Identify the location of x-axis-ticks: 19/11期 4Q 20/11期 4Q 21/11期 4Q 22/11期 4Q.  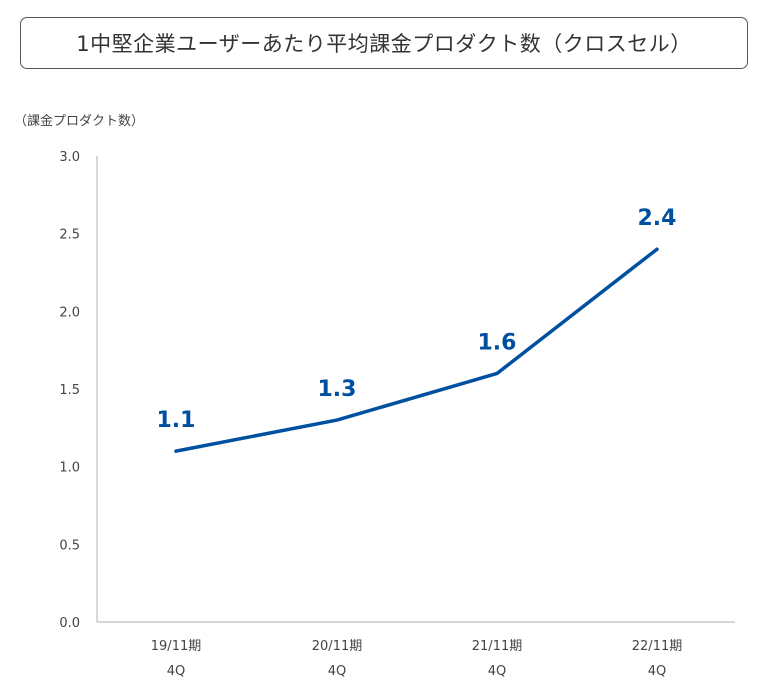
(416, 659).